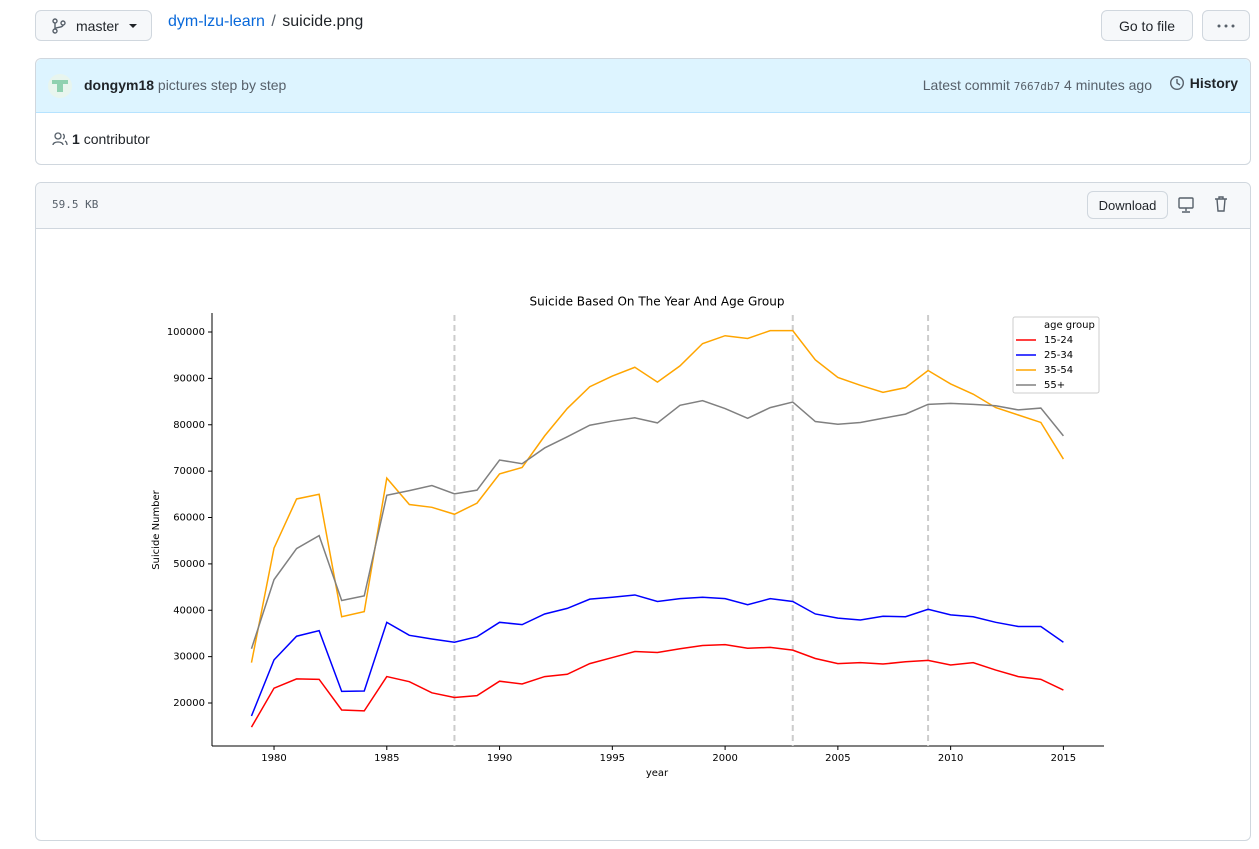  Describe the element at coordinates (60, 86) in the screenshot. I see `avatar` at that location.